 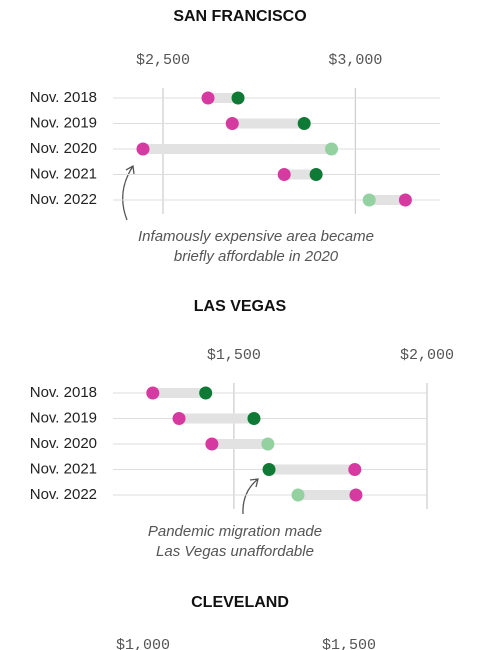 I want to click on x-tick-label: $3,000, so click(x=355, y=60).